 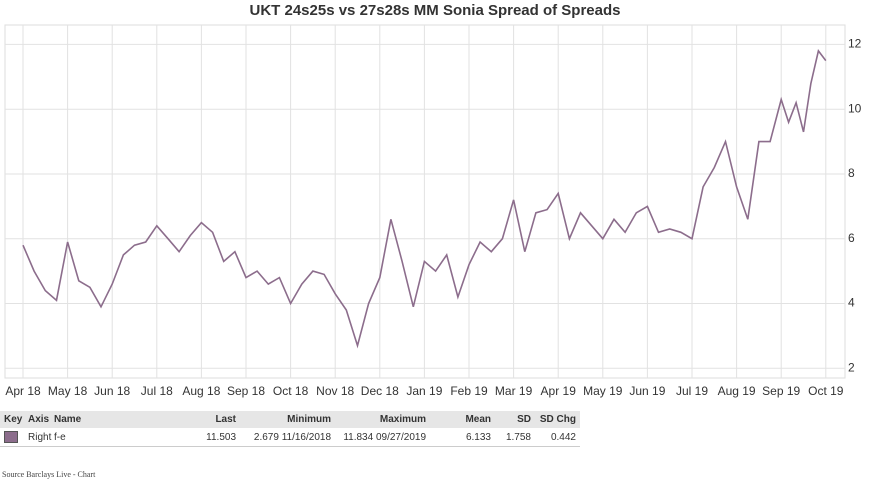 I want to click on x-tick-label: Jan 19, so click(x=424, y=391).